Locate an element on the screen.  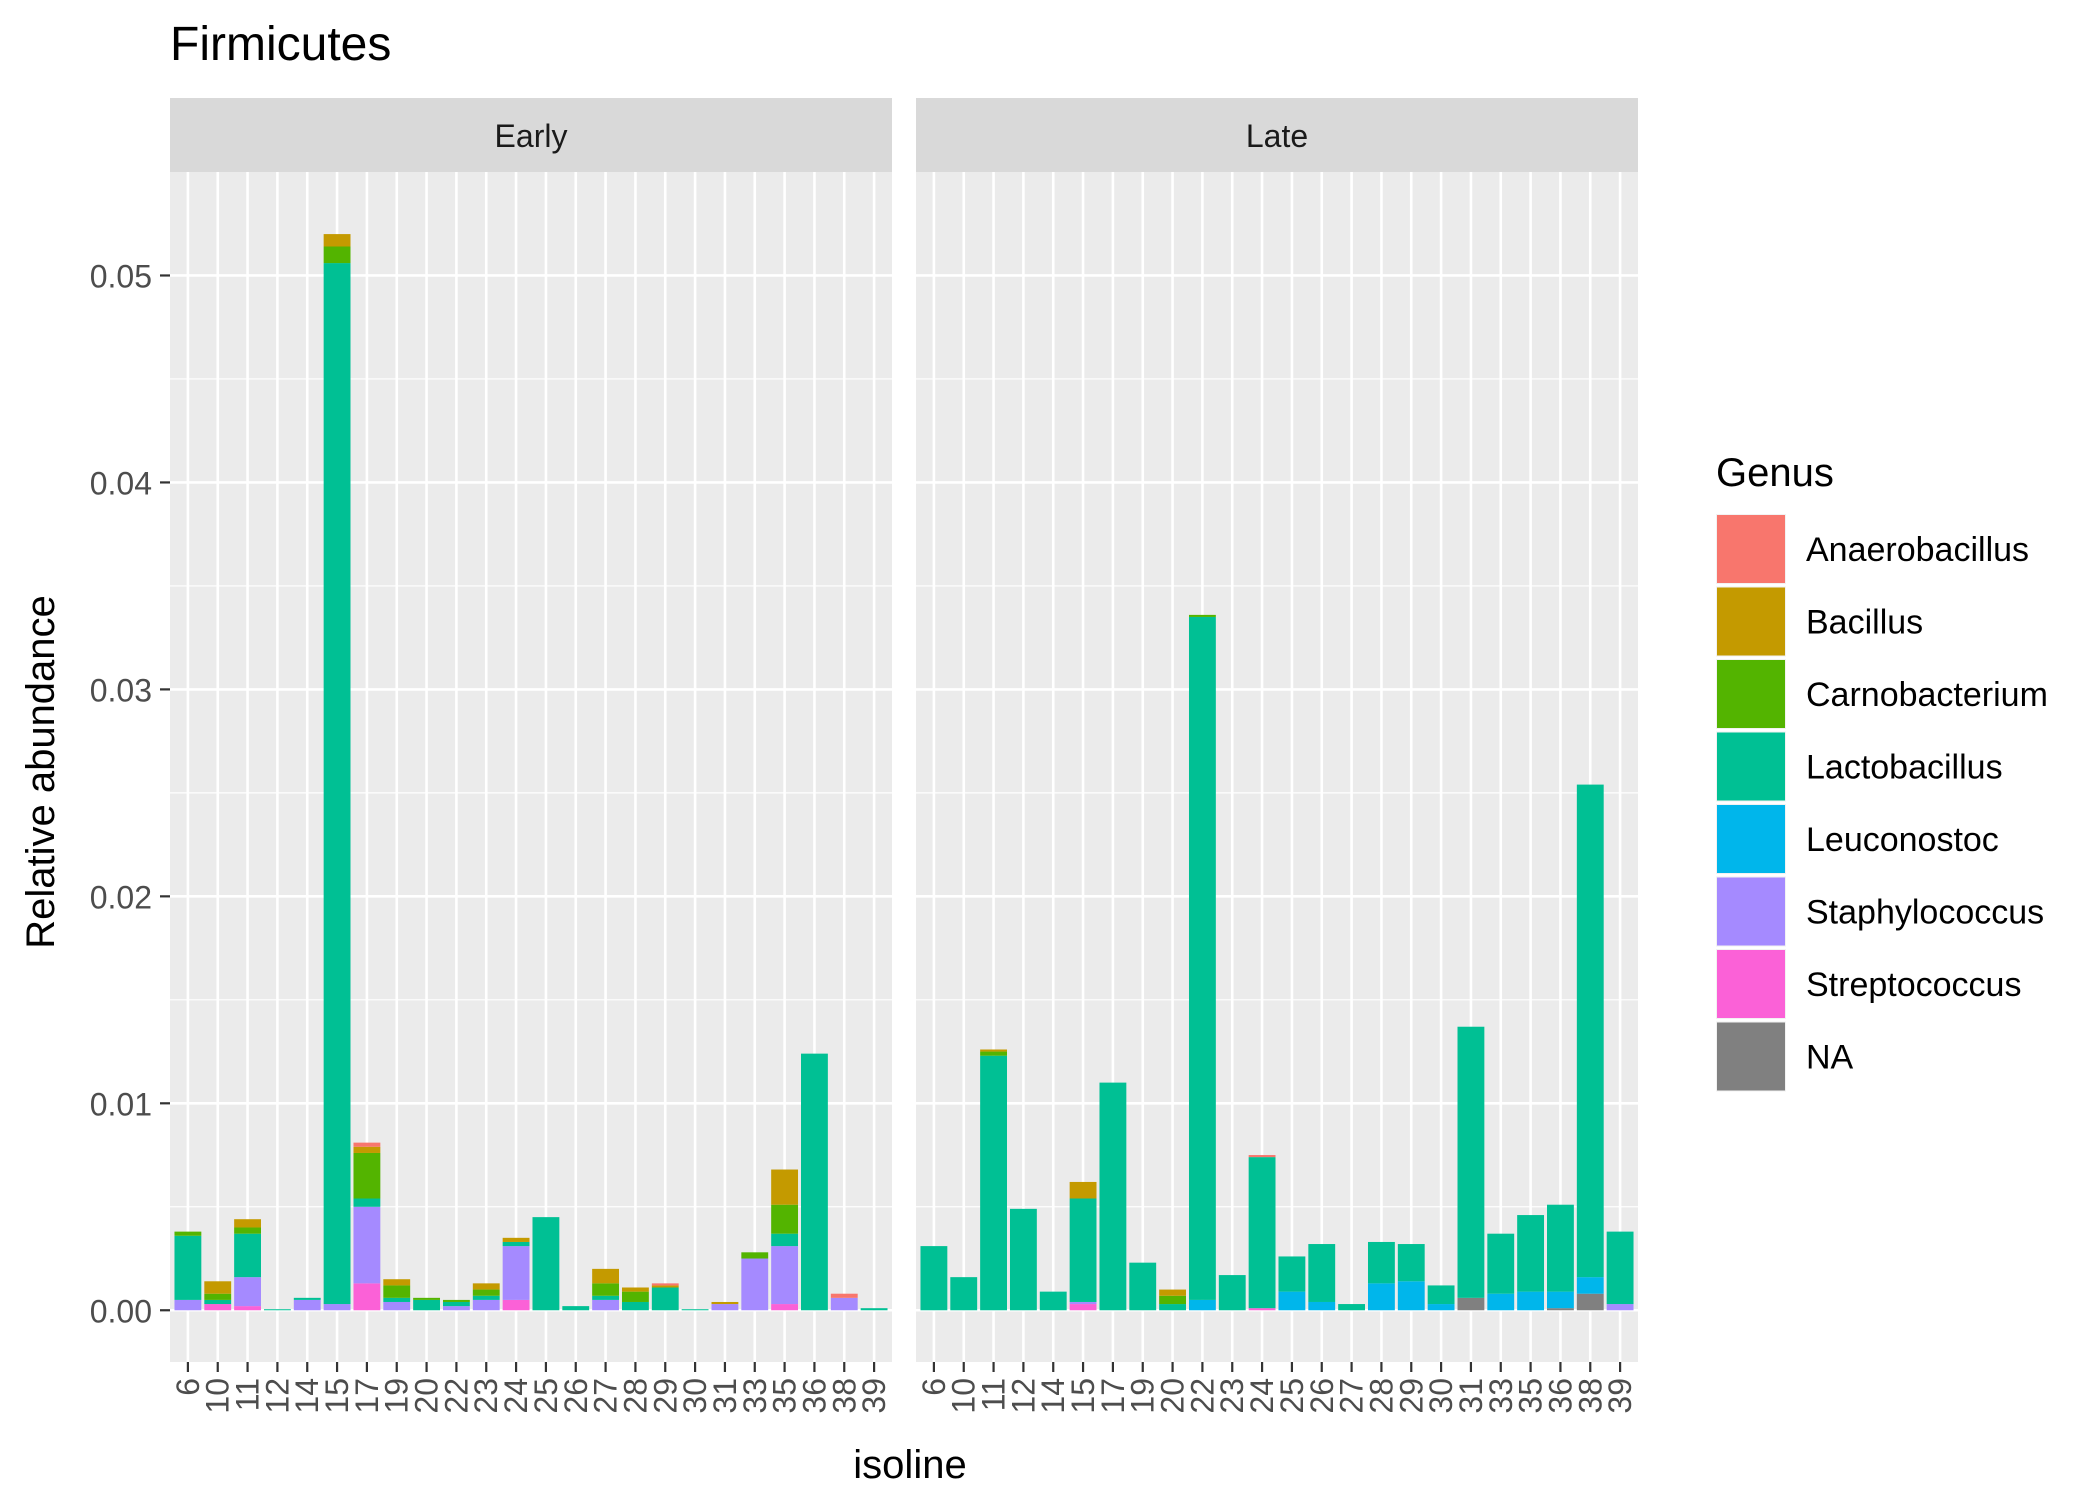
x-tick-label: 28 is located at coordinates (635, 1396).